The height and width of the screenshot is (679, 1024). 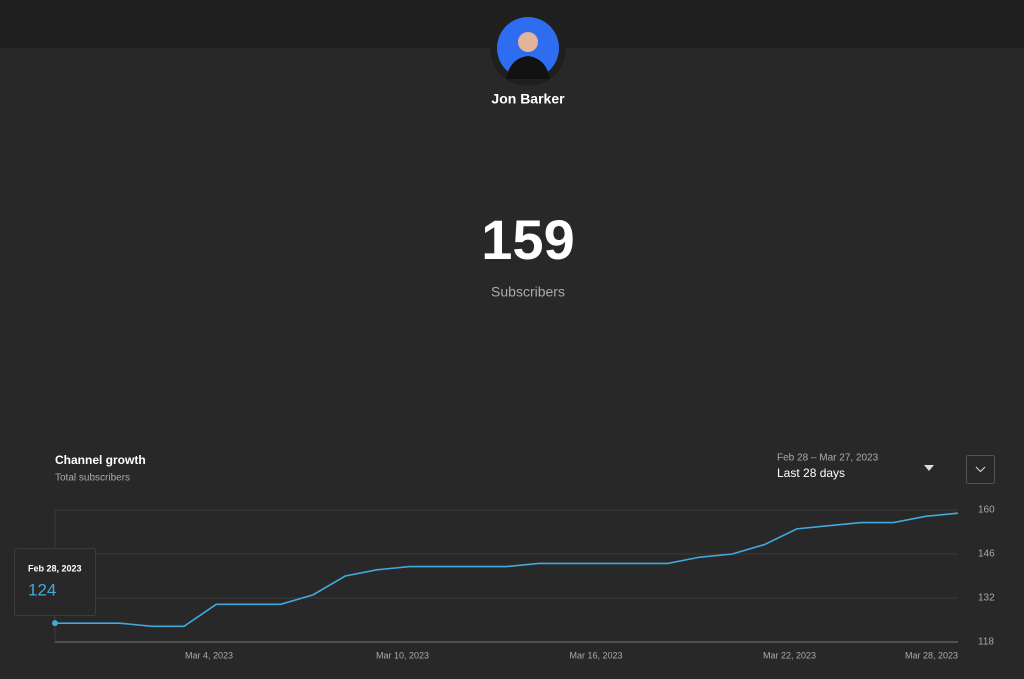 I want to click on range-period: Last 28 days, so click(x=811, y=473).